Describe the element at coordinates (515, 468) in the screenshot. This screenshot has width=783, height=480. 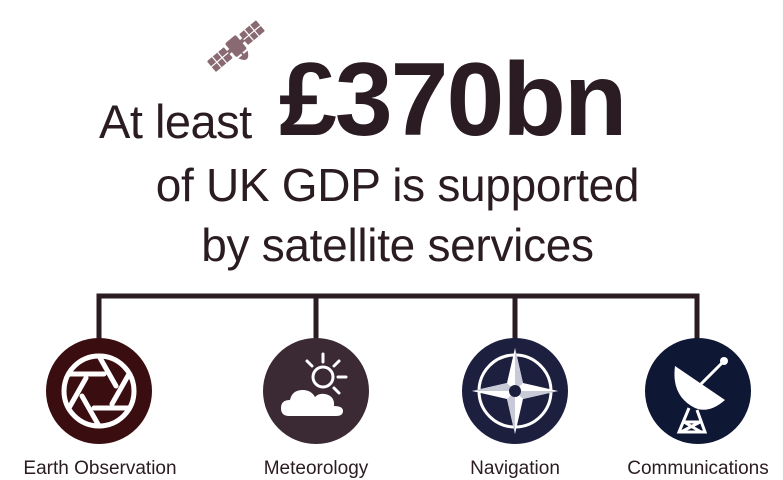
I see `category-label-navigation: Navigation` at that location.